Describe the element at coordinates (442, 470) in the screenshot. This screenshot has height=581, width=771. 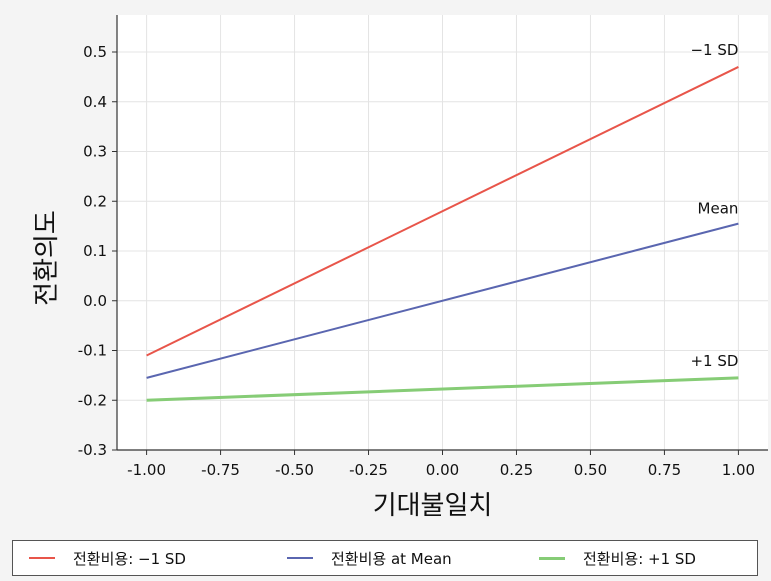
I see `x-tick-label: 0.00` at that location.